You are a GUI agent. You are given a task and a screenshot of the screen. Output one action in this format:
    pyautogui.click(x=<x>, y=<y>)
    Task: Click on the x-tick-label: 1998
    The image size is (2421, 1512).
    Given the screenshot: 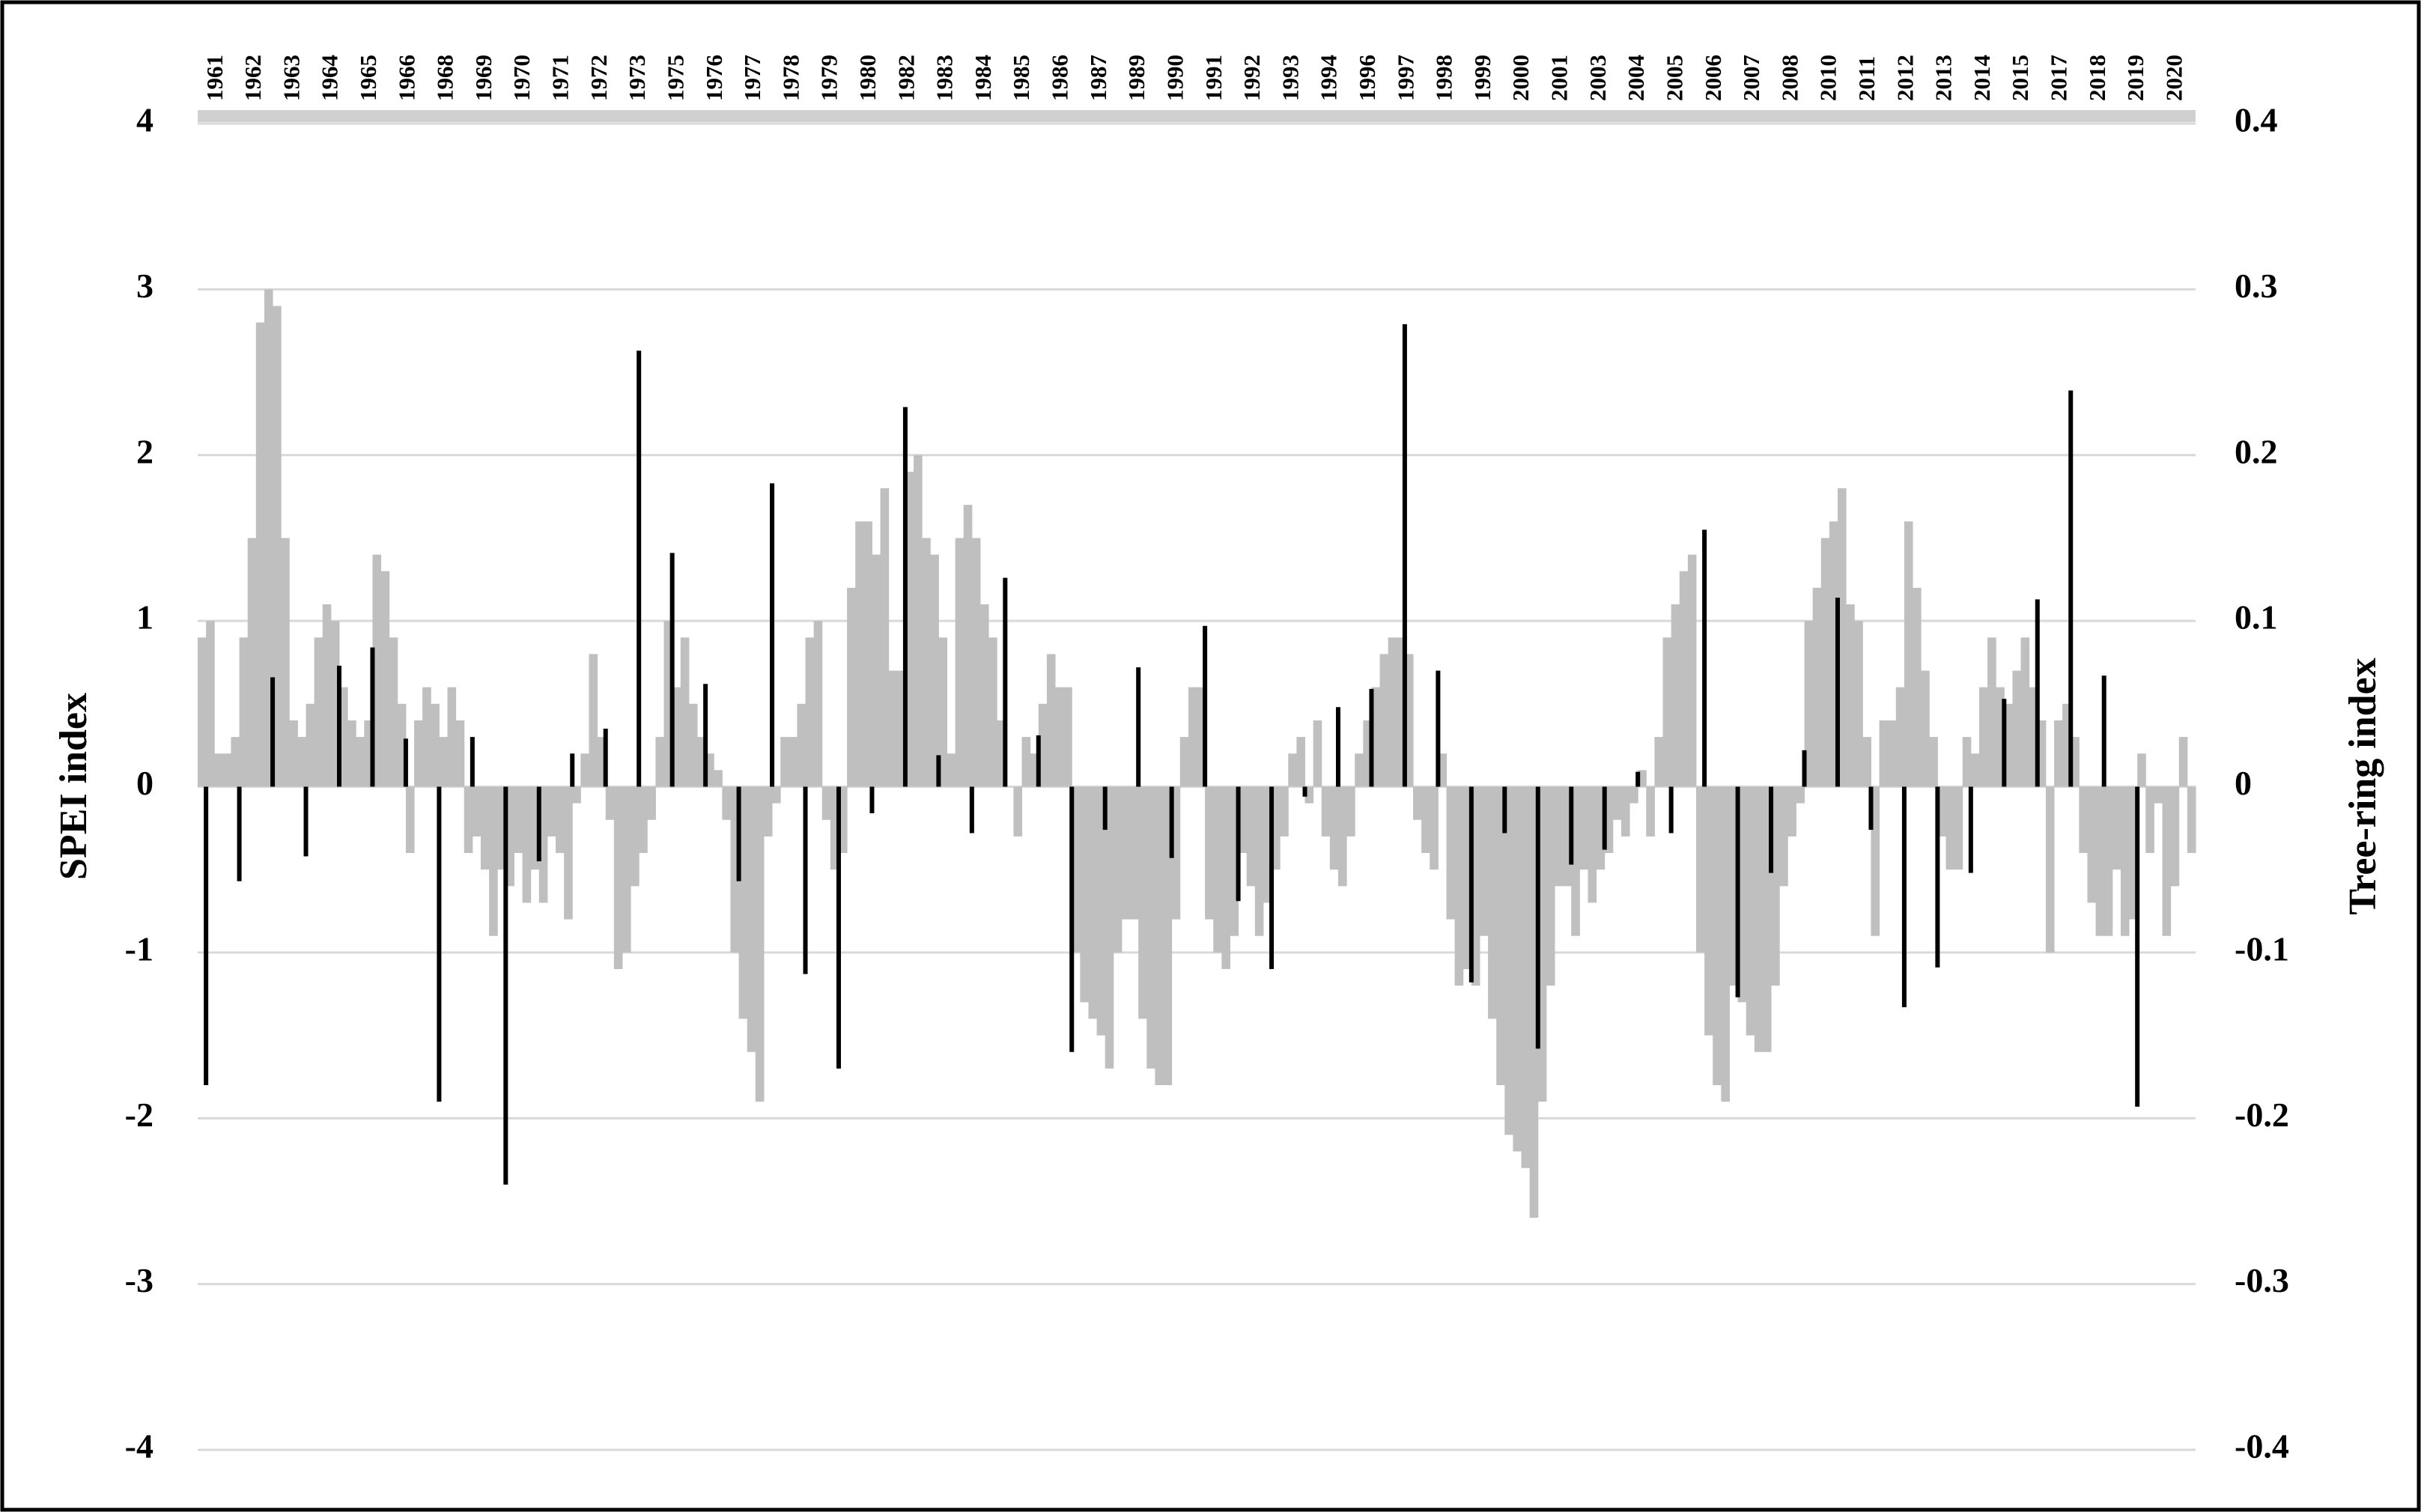 What is the action you would take?
    pyautogui.click(x=1444, y=78)
    